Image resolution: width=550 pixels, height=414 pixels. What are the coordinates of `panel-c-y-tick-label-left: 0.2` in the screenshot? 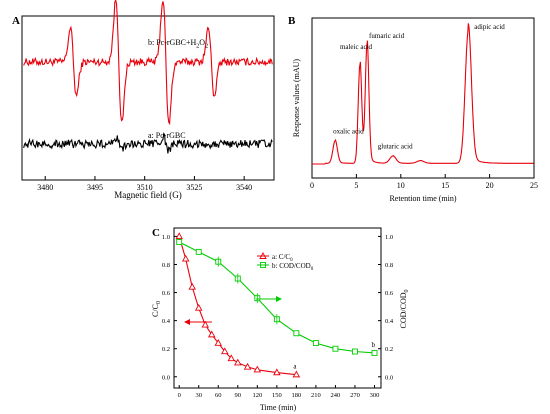 It's located at (166, 349).